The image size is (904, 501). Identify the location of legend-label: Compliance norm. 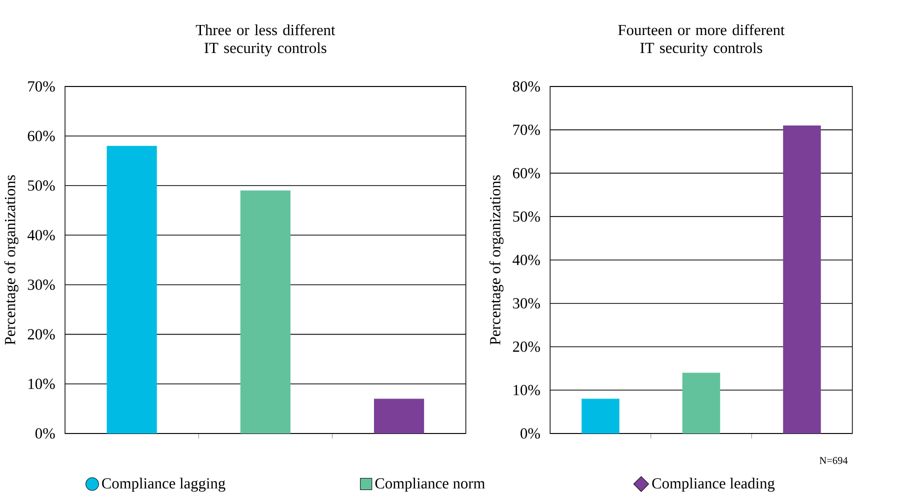
(430, 485).